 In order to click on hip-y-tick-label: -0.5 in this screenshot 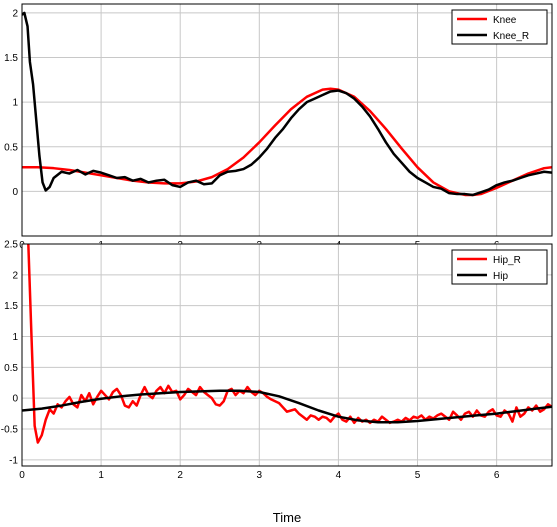, I will do `click(10, 430)`.